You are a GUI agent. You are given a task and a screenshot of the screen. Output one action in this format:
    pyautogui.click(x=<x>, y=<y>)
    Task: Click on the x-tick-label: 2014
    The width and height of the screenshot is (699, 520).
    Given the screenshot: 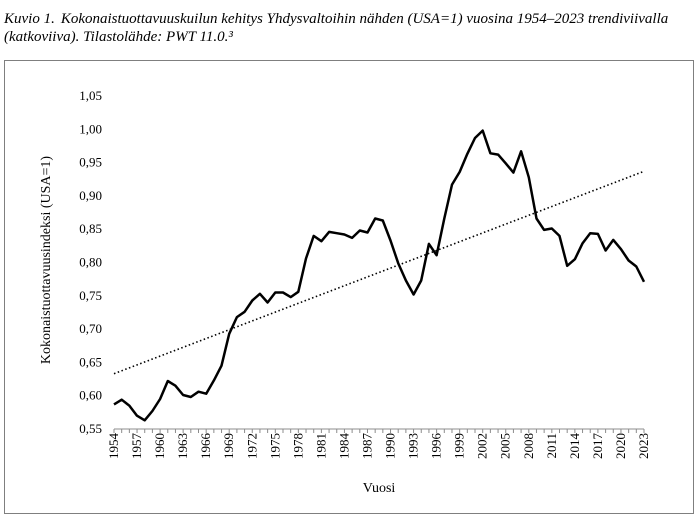 What is the action you would take?
    pyautogui.click(x=574, y=446)
    